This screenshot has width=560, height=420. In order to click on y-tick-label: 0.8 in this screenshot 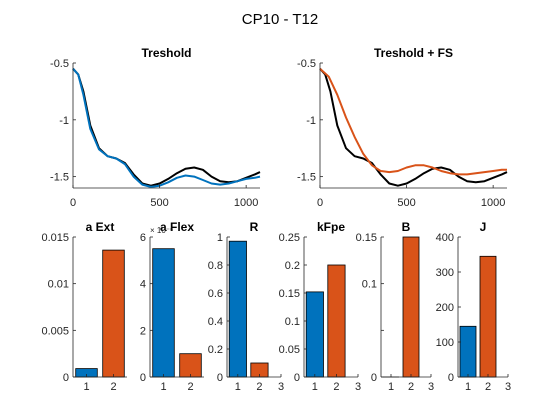, I will do `click(215, 266)`.